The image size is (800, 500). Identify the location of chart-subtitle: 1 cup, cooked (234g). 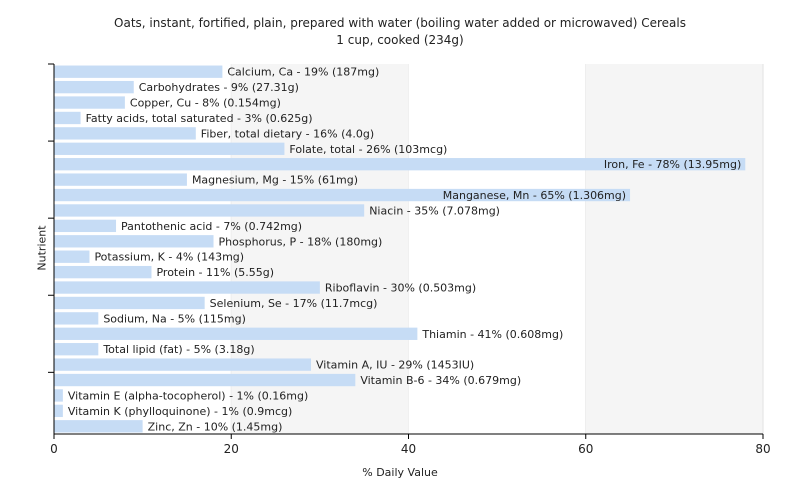
(400, 40).